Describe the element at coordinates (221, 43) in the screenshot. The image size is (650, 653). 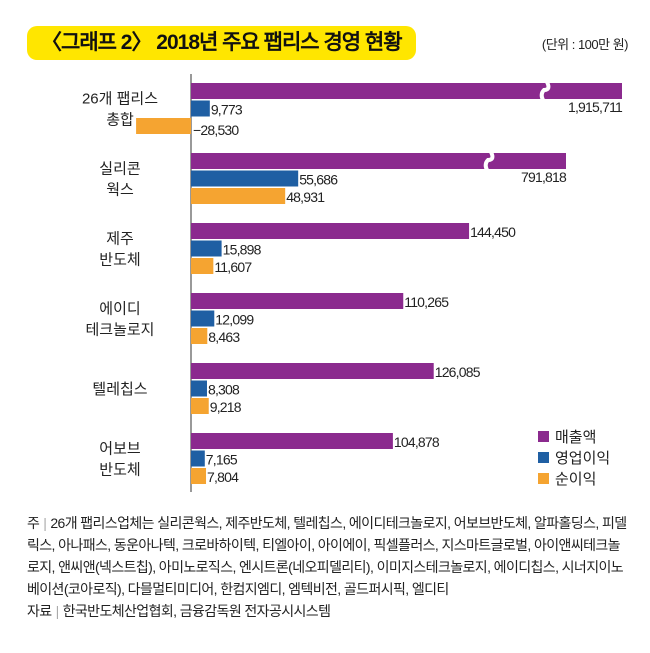
I see `chart-title: 〈그래프 2〉 2018년 주요 팹리스 경영 현황` at that location.